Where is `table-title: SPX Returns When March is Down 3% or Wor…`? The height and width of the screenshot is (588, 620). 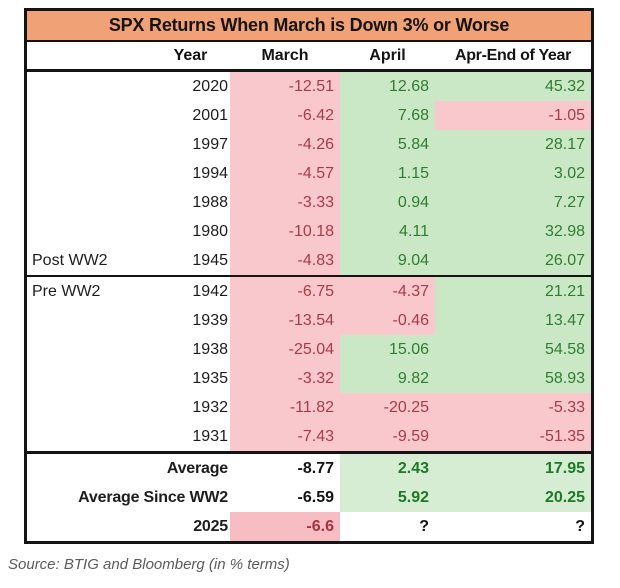
table-title: SPX Returns When March is Down 3% or Wor… is located at coordinates (309, 26).